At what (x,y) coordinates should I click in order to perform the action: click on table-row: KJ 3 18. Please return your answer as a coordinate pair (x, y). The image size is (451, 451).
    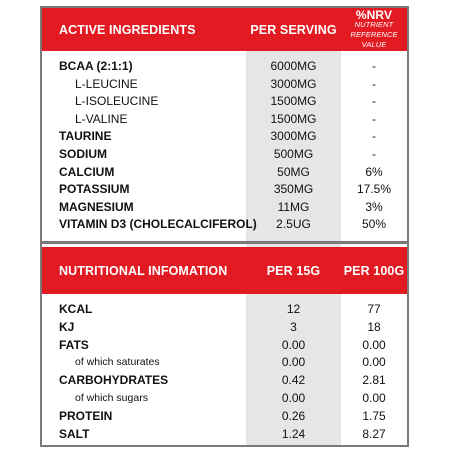
    Looking at the image, I should click on (224, 327).